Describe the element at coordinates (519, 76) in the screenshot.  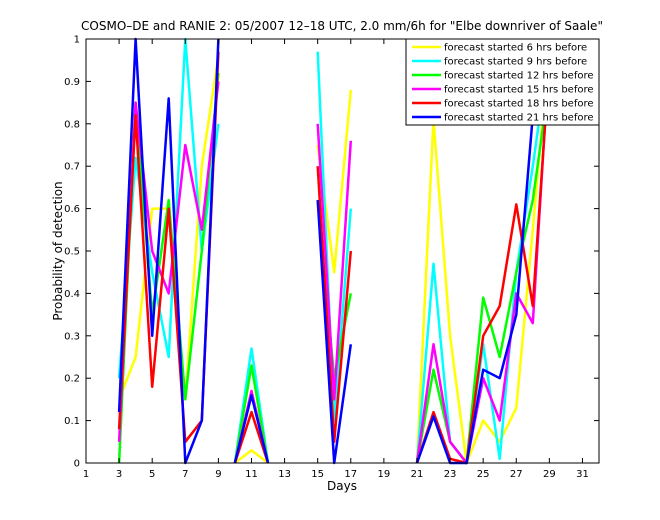
I see `legend-label-3: forecast started 12 hrs before` at that location.